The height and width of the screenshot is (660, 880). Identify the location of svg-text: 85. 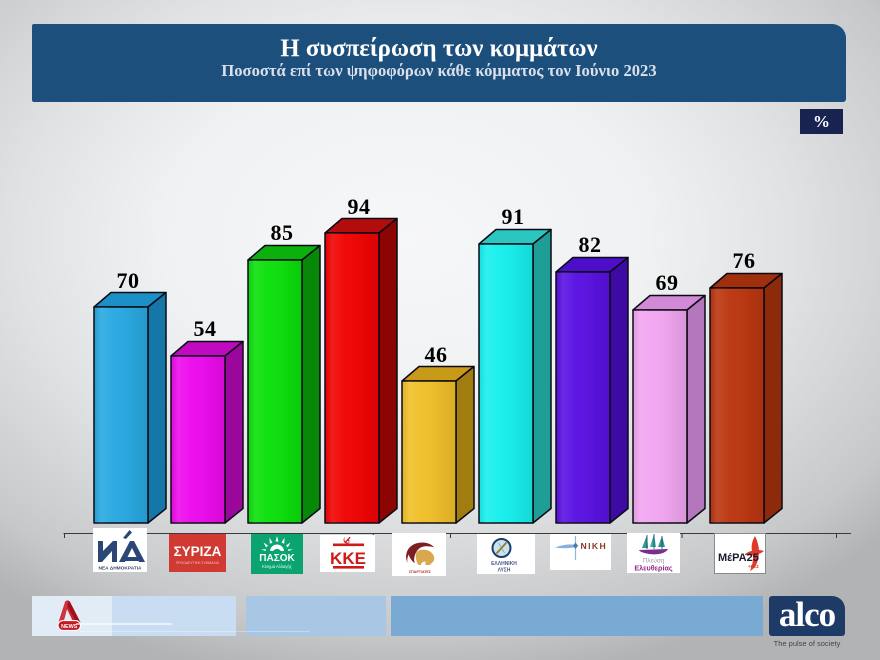
(282, 232).